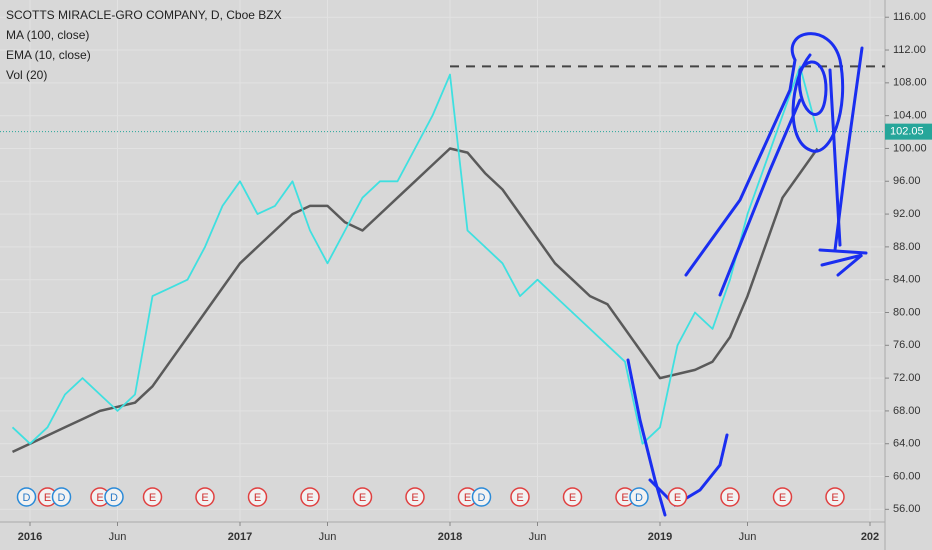 The height and width of the screenshot is (550, 932). I want to click on y-tick-label: 80.00, so click(907, 312).